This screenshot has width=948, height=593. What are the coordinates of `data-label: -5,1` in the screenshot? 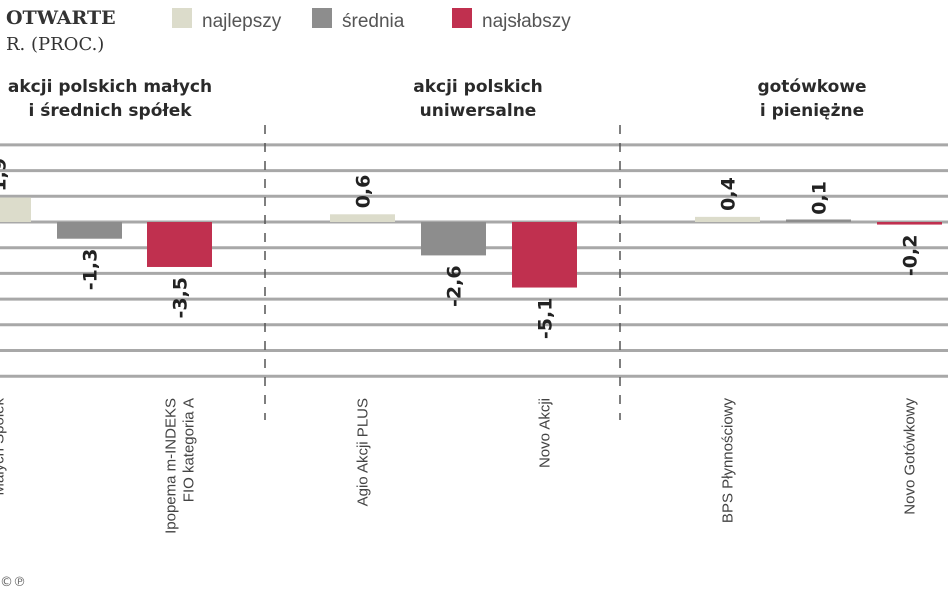 It's located at (546, 319).